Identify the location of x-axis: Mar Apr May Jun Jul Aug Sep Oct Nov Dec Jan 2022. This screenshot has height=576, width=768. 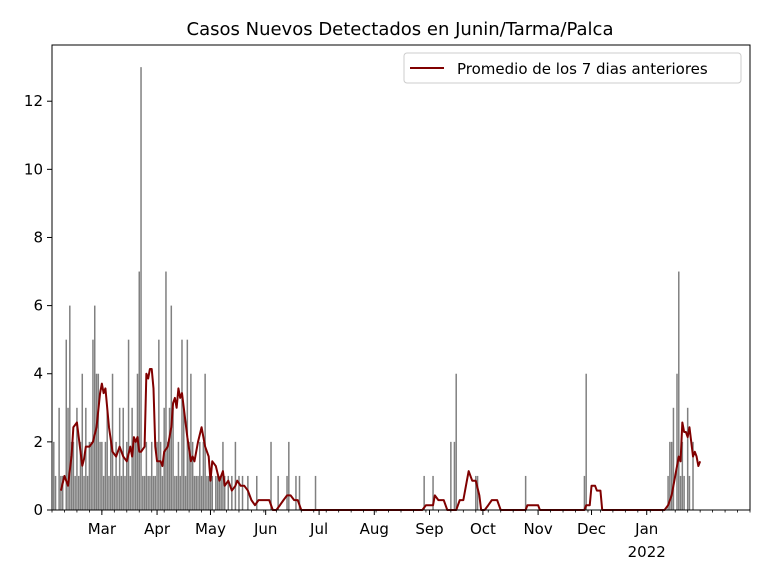
(401, 535).